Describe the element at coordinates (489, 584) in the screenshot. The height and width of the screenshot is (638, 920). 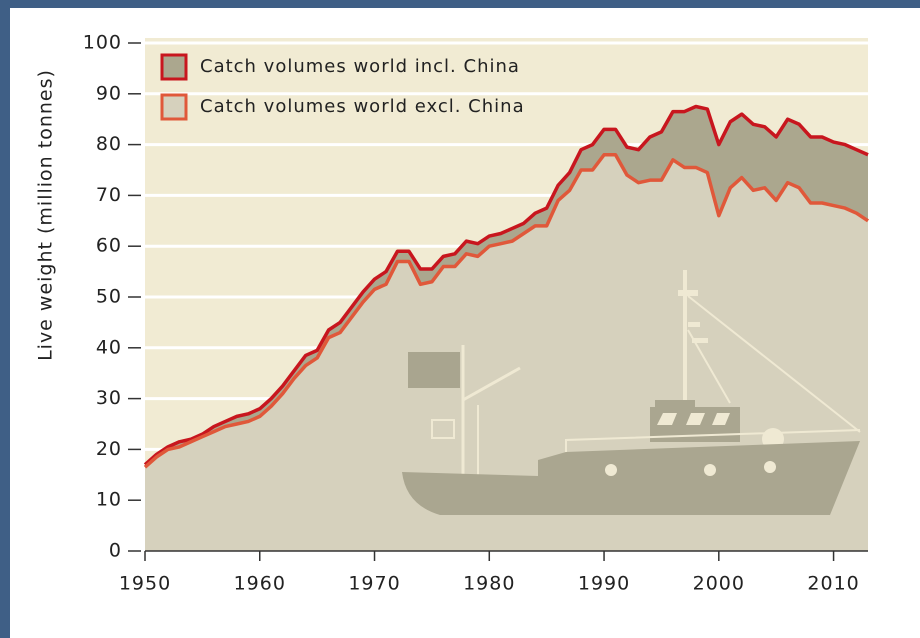
I see `x-tick-label: 1980` at that location.